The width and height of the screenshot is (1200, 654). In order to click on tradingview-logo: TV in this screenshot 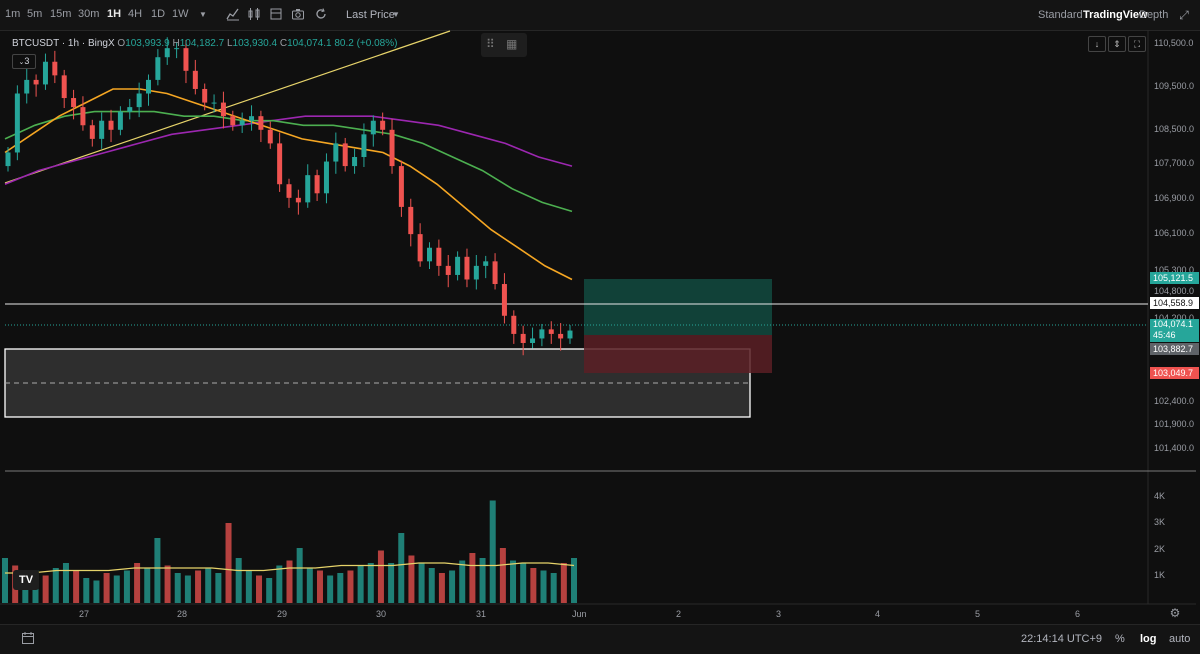, I will do `click(26, 580)`.